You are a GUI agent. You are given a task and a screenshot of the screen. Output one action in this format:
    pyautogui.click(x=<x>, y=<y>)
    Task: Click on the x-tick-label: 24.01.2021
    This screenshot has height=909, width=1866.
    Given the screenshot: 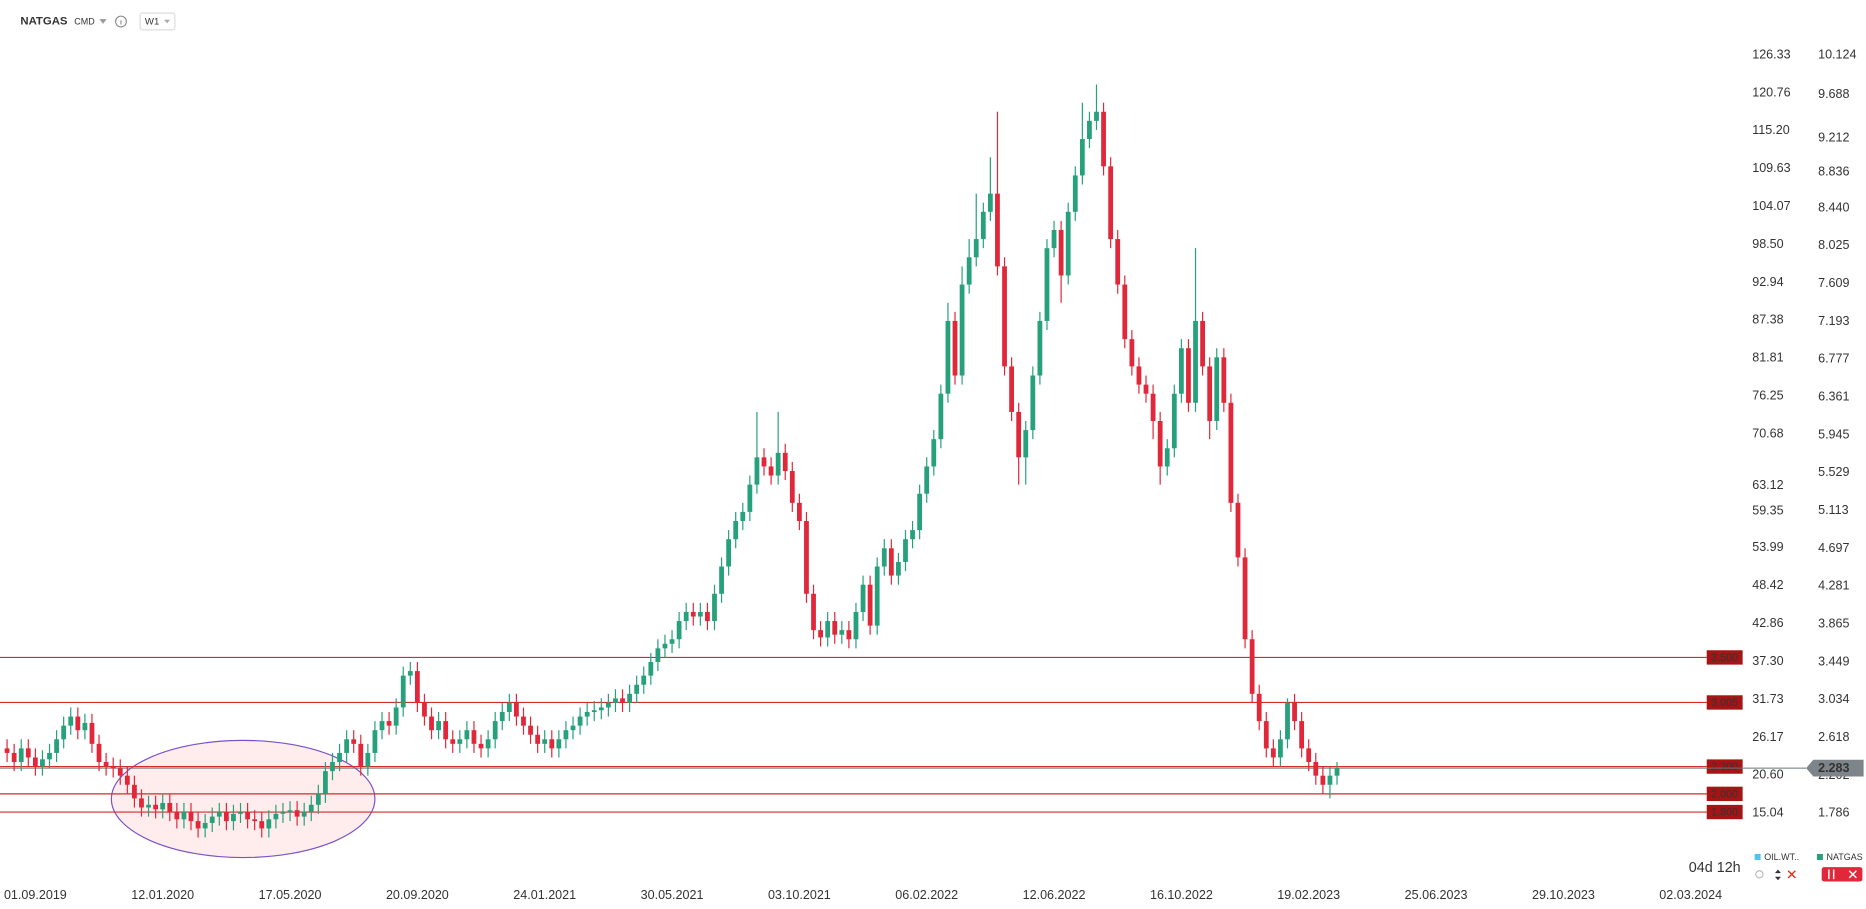 What is the action you would take?
    pyautogui.click(x=544, y=895)
    